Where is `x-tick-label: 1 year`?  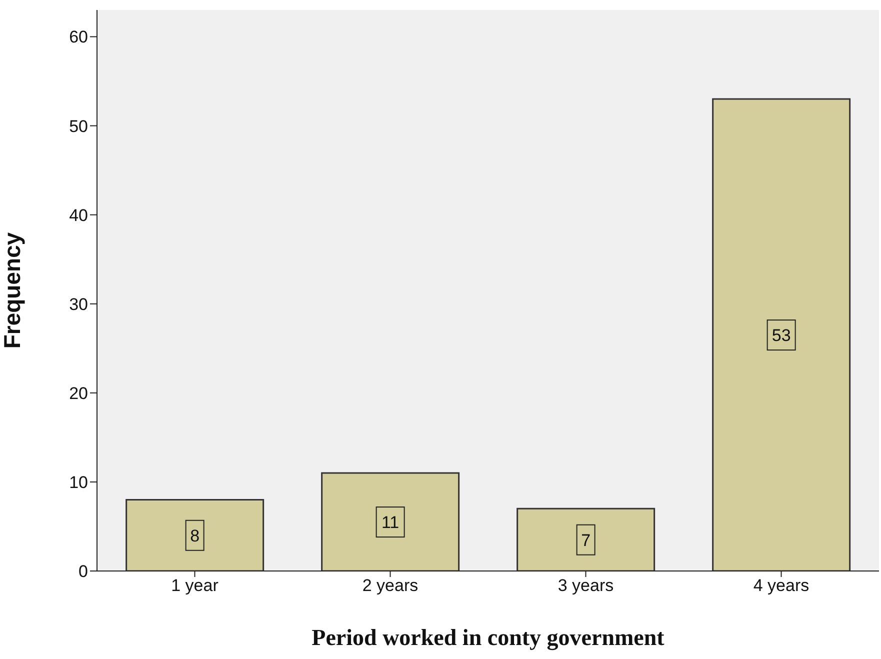 x-tick-label: 1 year is located at coordinates (195, 586).